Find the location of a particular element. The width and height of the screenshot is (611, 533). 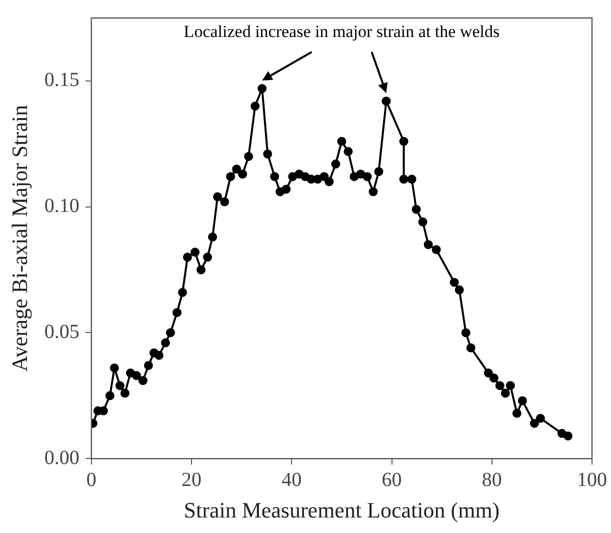

x-tick-label: 20 is located at coordinates (192, 479).